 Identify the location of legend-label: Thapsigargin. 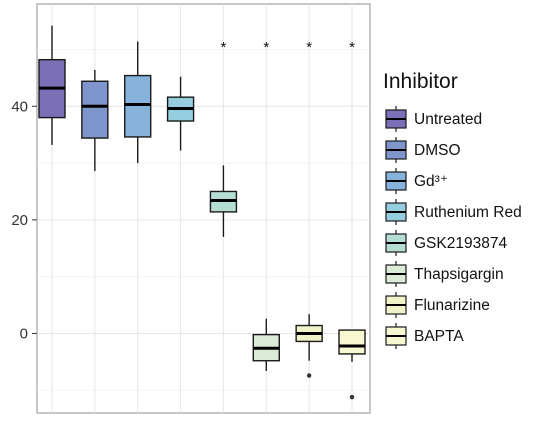
(459, 274).